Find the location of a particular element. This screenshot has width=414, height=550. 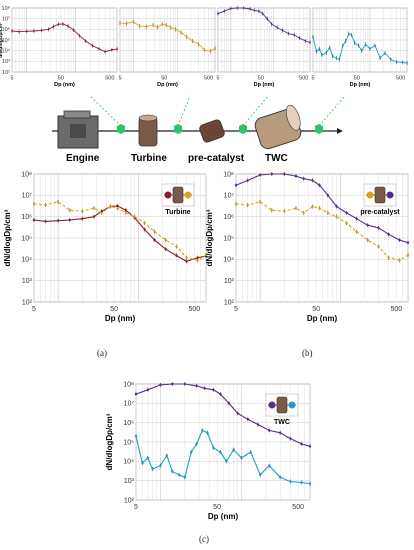

schematic: Engine Turbine pre-catalyst TWC is located at coordinates (199, 129).